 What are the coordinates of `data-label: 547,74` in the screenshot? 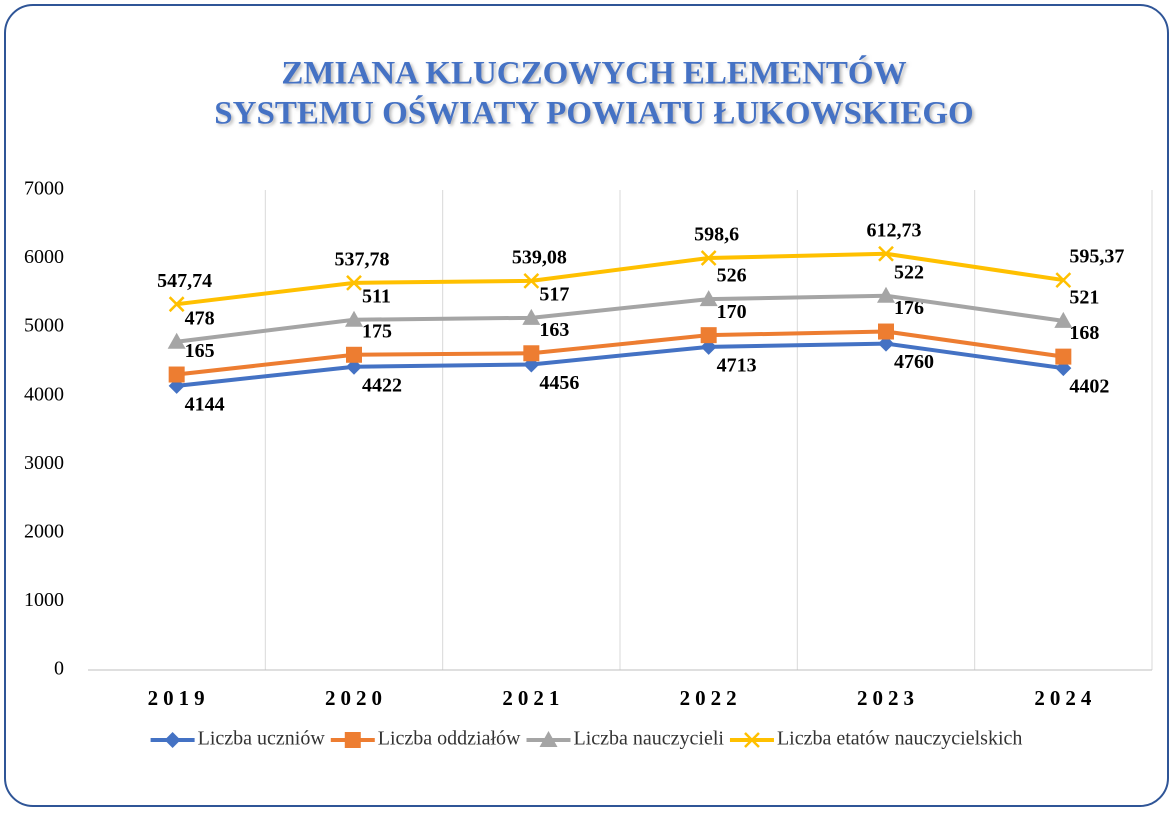 It's located at (184, 281).